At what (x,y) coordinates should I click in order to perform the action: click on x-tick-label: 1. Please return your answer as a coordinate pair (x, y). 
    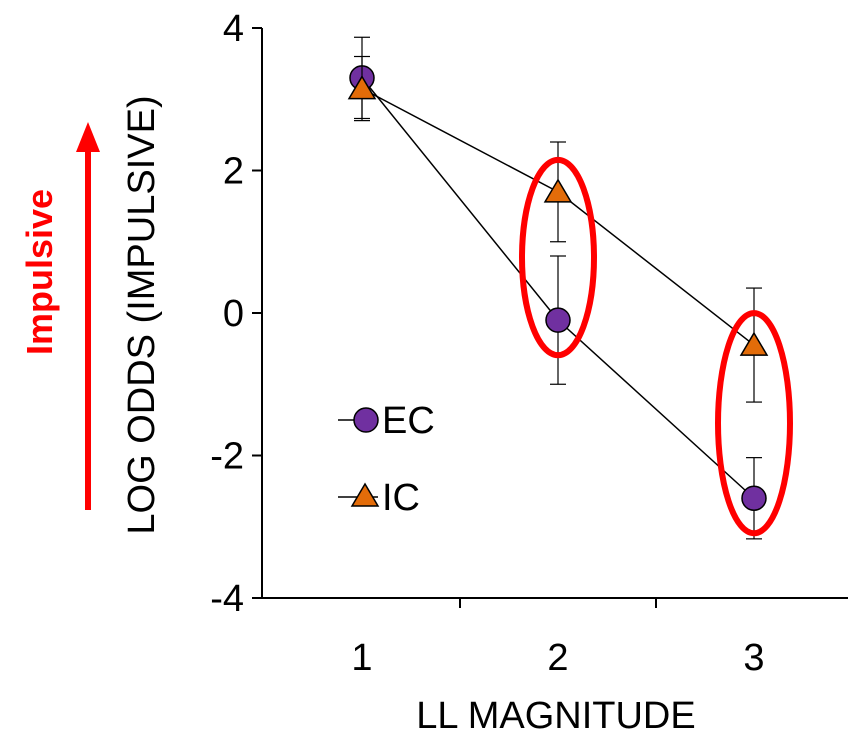
    Looking at the image, I should click on (361, 658).